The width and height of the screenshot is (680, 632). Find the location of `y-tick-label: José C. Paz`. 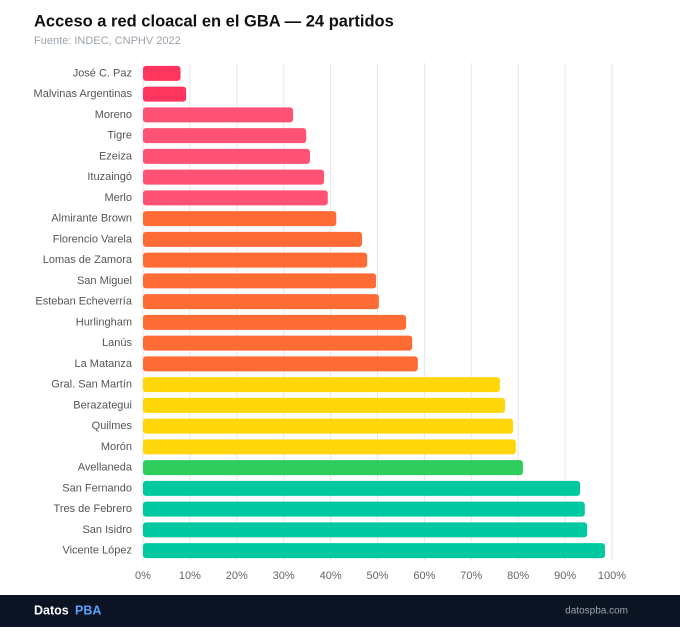

y-tick-label: José C. Paz is located at coordinates (102, 73).